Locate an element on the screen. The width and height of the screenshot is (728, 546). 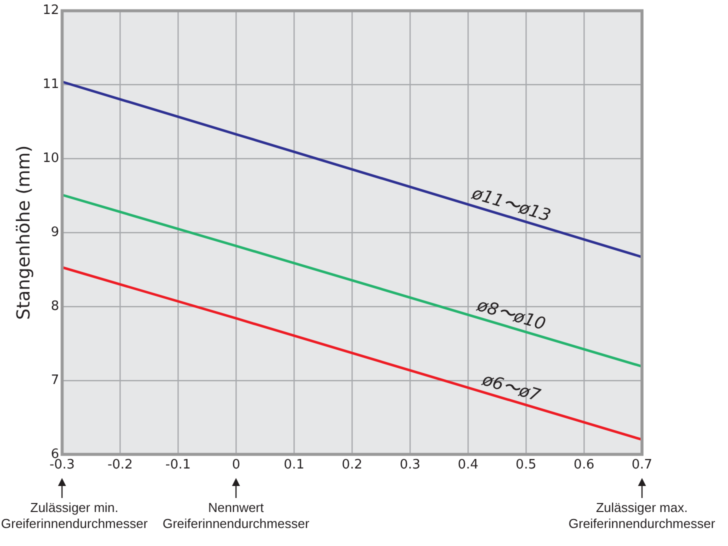
x-tick-label: -0.2 is located at coordinates (120, 465).